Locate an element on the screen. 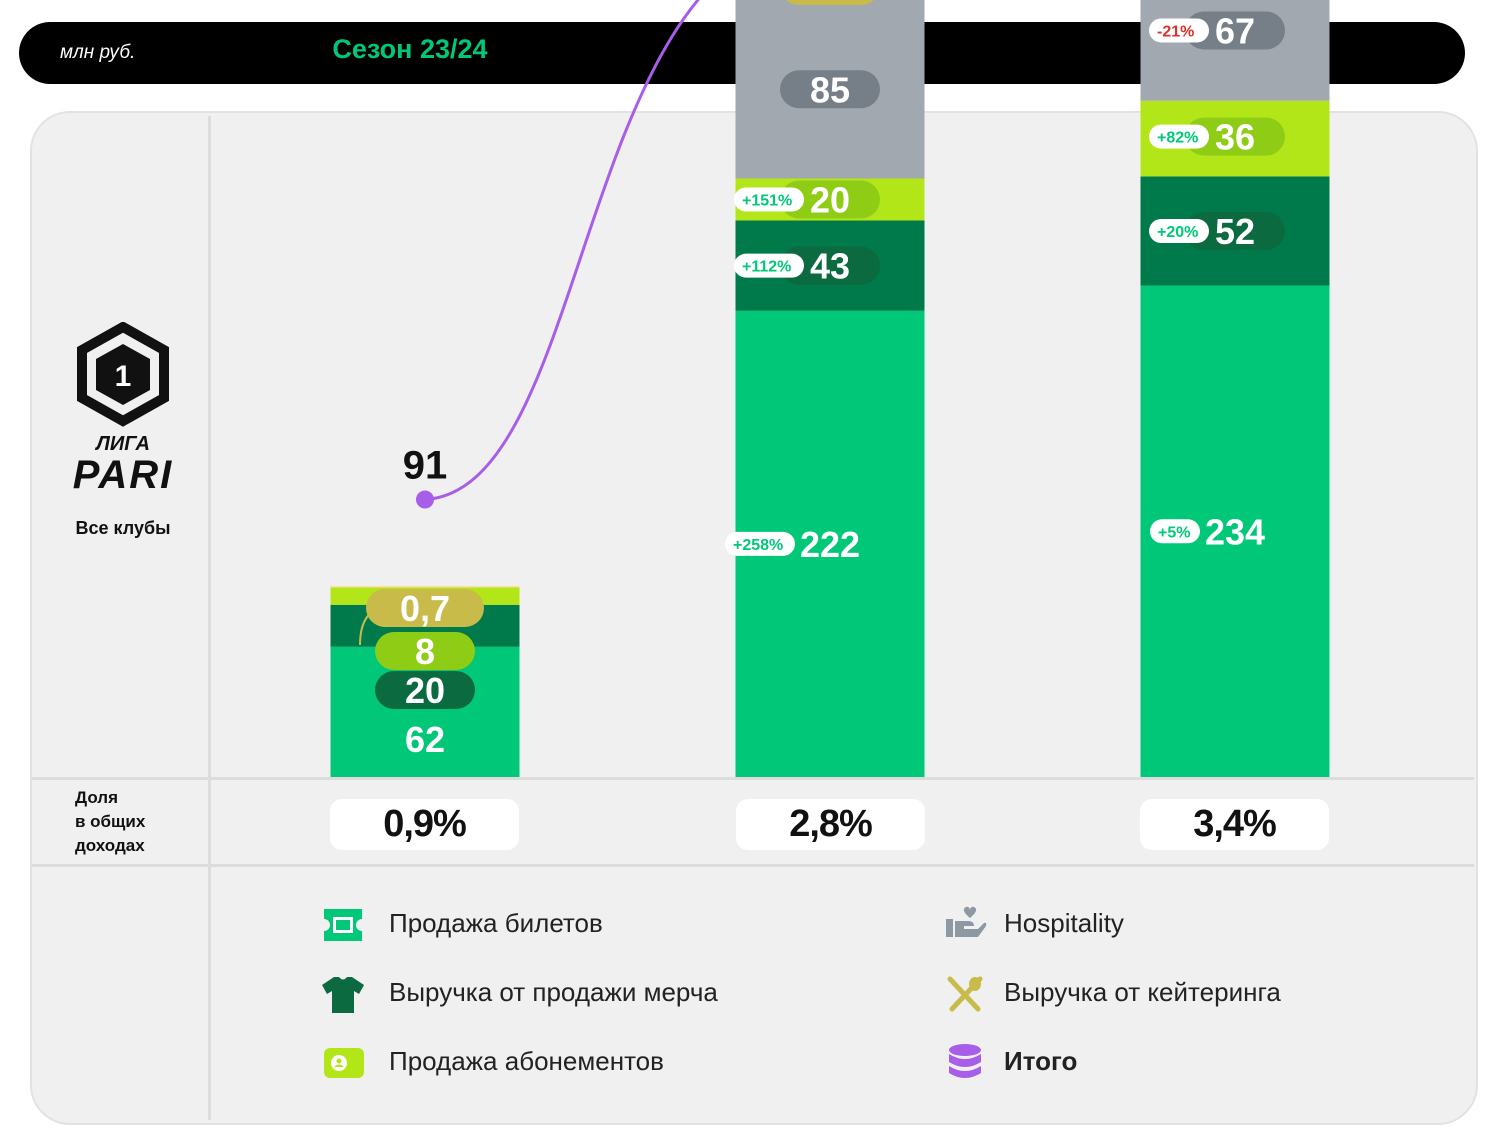 The height and width of the screenshot is (1144, 1500). value-label: 67 is located at coordinates (1235, 30).